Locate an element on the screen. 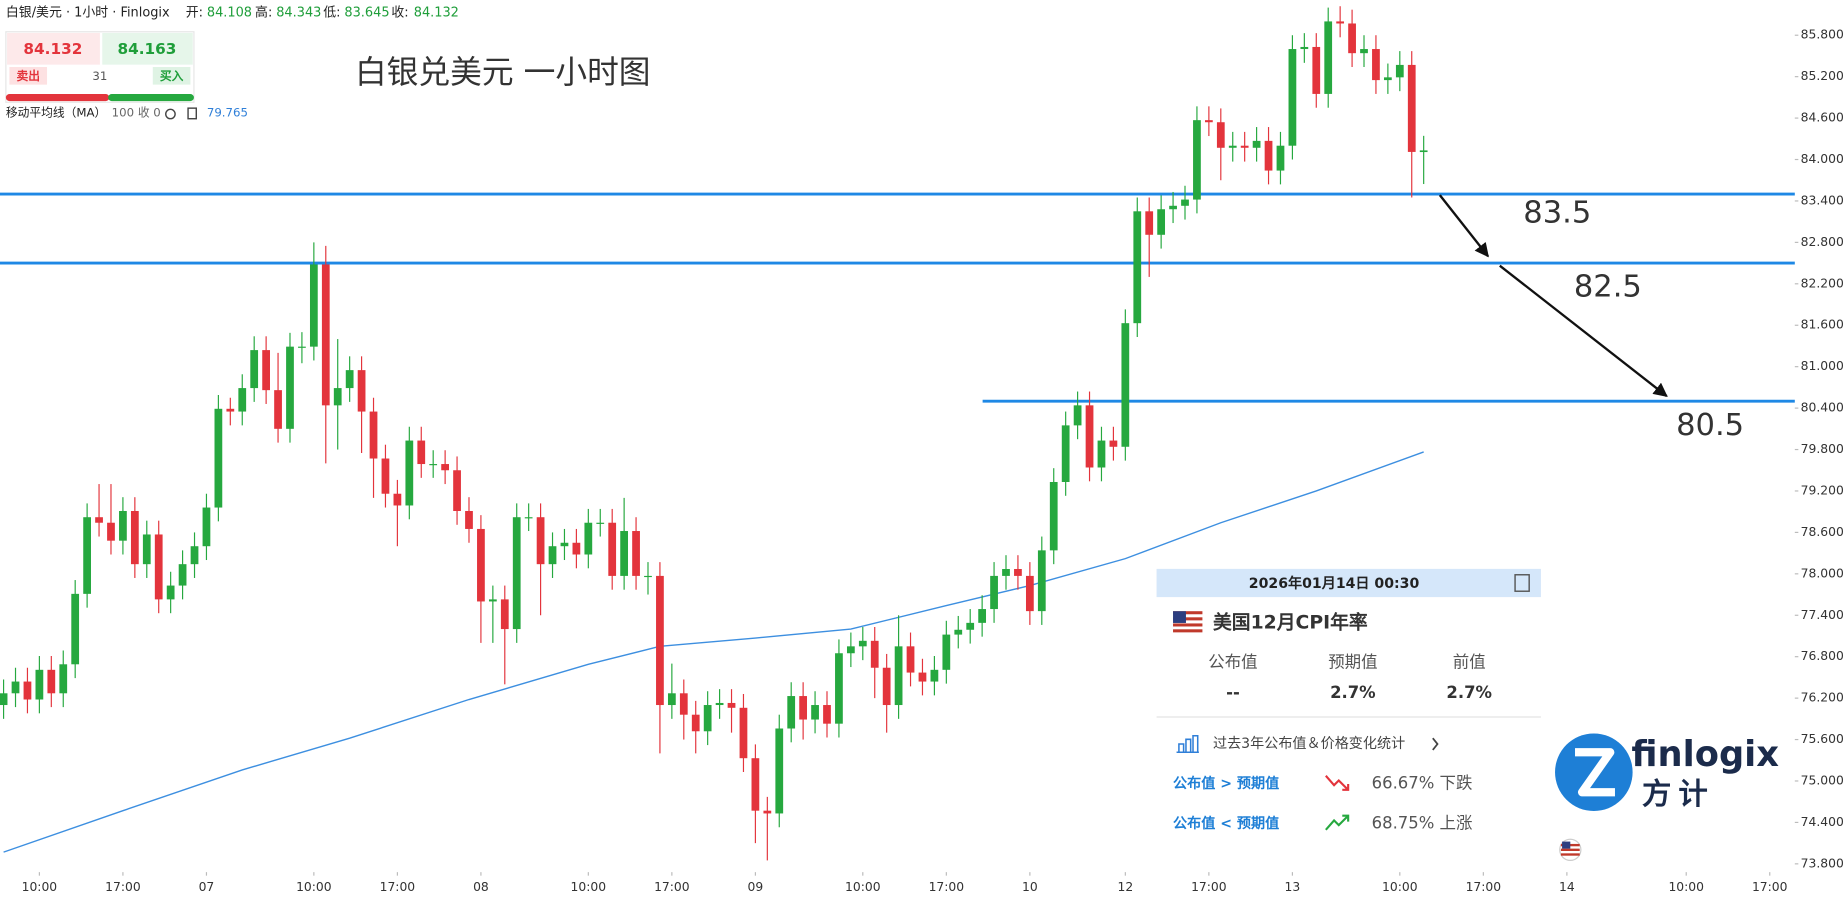 The image size is (1843, 902). level-label: 83.5 is located at coordinates (1557, 212).